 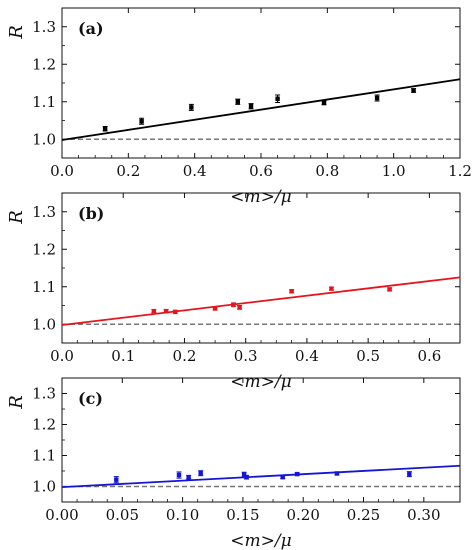 I want to click on x-tick-label: 0.05, so click(x=122, y=515).